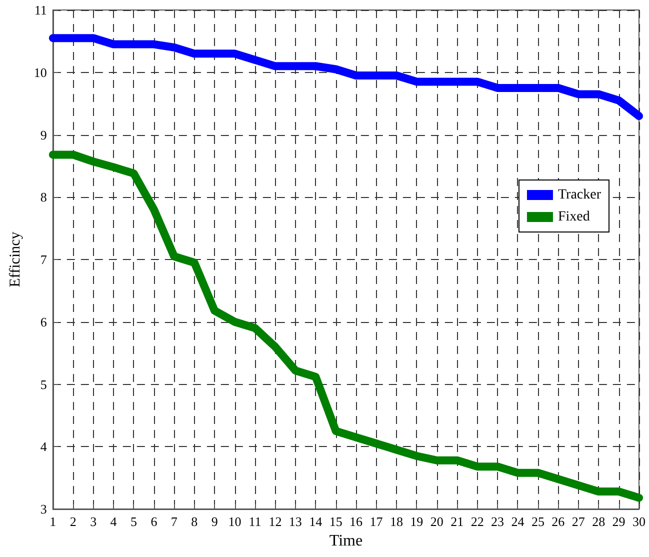 The width and height of the screenshot is (649, 557). Describe the element at coordinates (619, 521) in the screenshot. I see `x-tick-label: 29` at that location.